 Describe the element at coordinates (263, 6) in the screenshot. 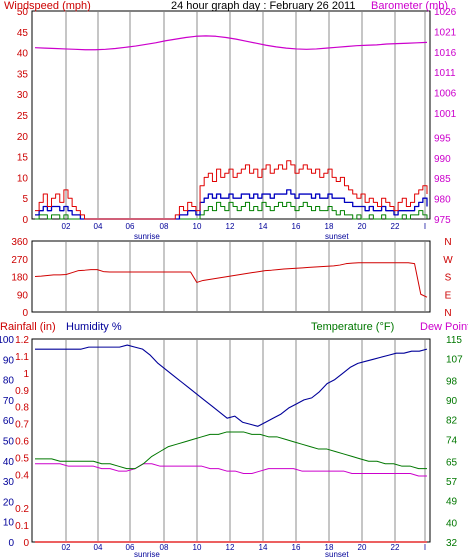

I see `page-title: 24 hour graph day : February 26 2011` at that location.